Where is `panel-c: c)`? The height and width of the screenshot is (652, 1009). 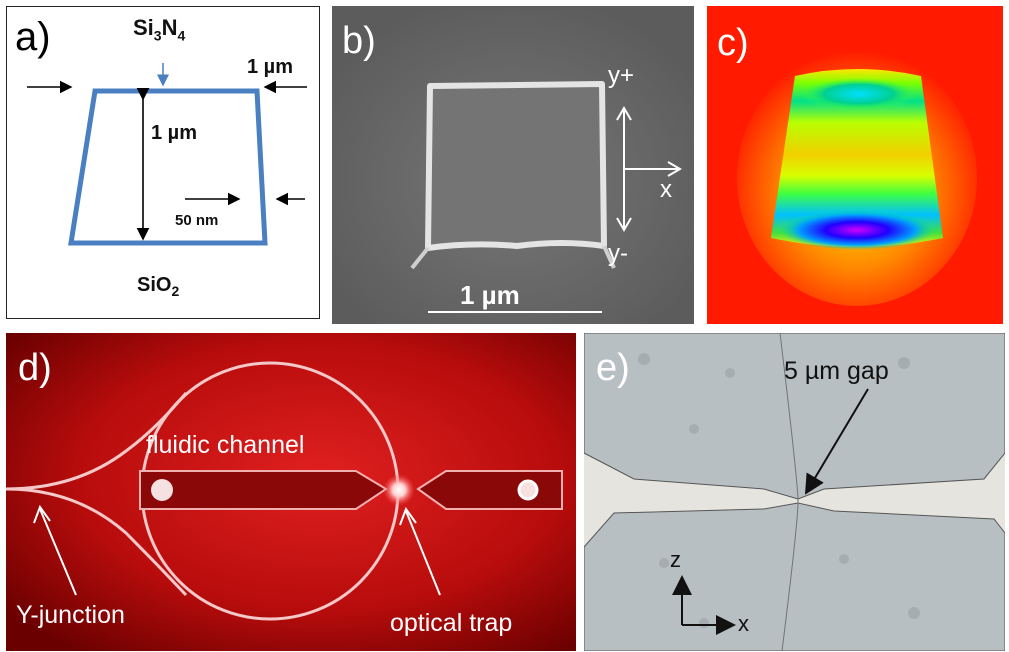
panel-c: c) is located at coordinates (855, 165).